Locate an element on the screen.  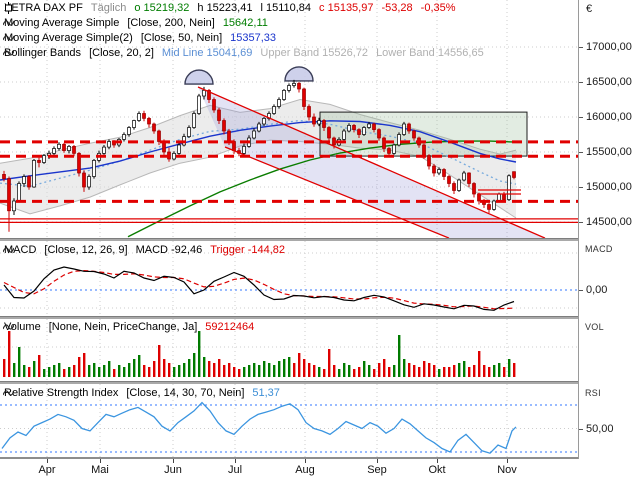
price-tick-label: 16500,00 is located at coordinates (609, 82).